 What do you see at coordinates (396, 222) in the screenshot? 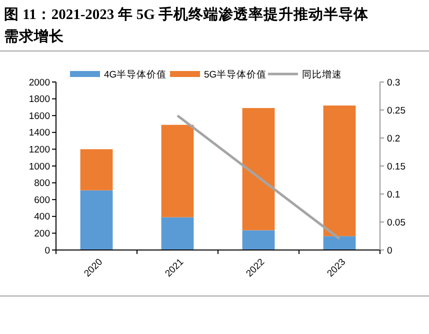
I see `y2-tick-label: 0.05` at bounding box center [396, 222].